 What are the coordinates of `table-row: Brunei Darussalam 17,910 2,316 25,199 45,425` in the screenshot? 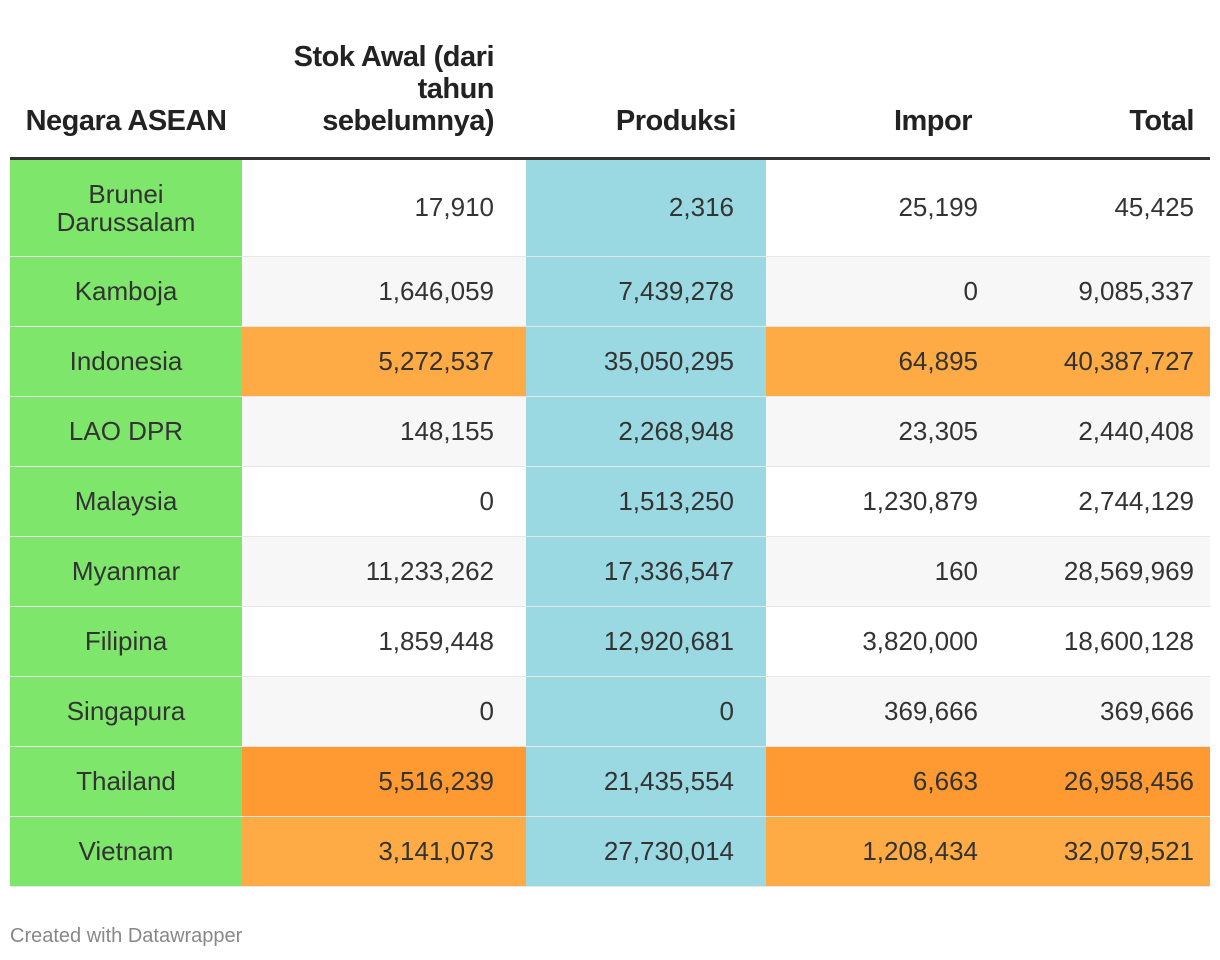 It's located at (610, 207).